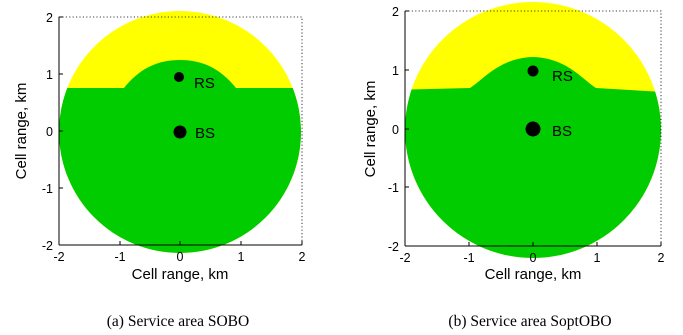  What do you see at coordinates (562, 76) in the screenshot?
I see `rs-label-b: RS` at bounding box center [562, 76].